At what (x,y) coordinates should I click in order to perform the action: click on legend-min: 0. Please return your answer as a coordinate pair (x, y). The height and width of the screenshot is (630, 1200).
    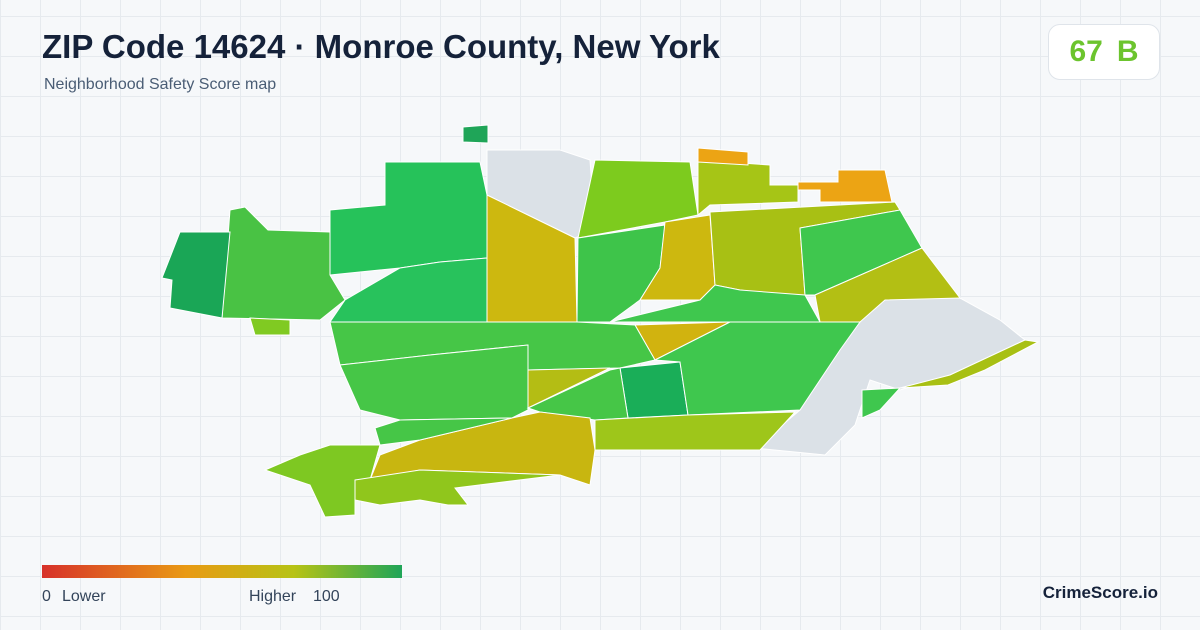
    Looking at the image, I should click on (46, 596).